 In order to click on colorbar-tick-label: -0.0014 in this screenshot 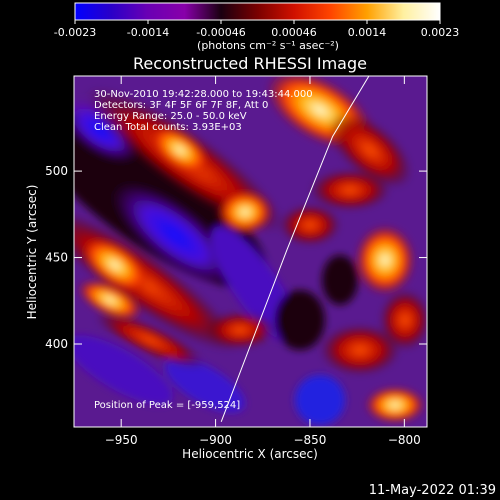, I will do `click(148, 32)`.